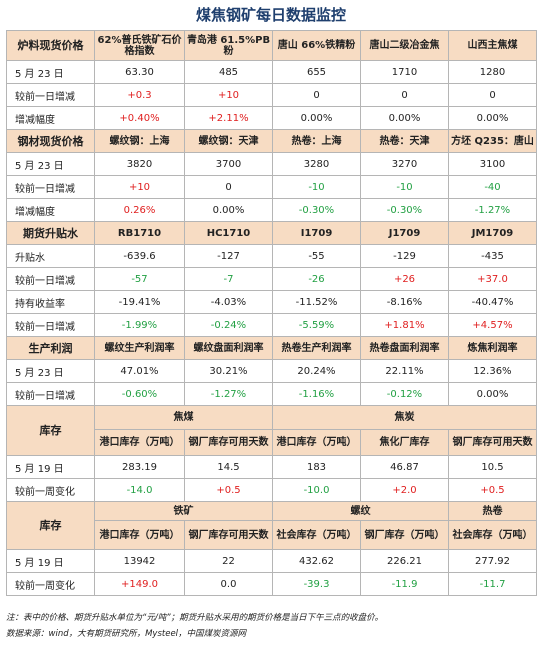 The height and width of the screenshot is (645, 542). Describe the element at coordinates (272, 535) in the screenshot. I see `inventory-steel-sub-row: 港口库存（万吨） 钢厂库存可用天数 社会库存（万吨） 钢厂库存（万吨） 社会库存（万吨）` at that location.